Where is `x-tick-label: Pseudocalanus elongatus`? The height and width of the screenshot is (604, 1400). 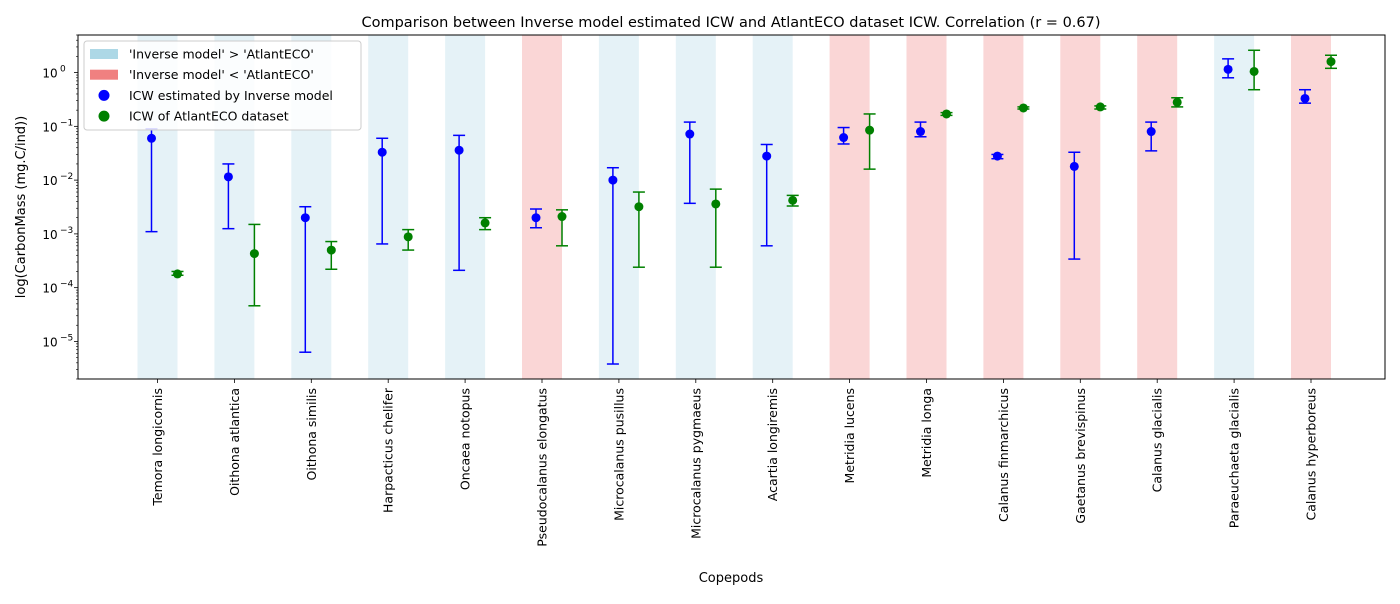
x-tick-label: Pseudocalanus elongatus is located at coordinates (542, 467).